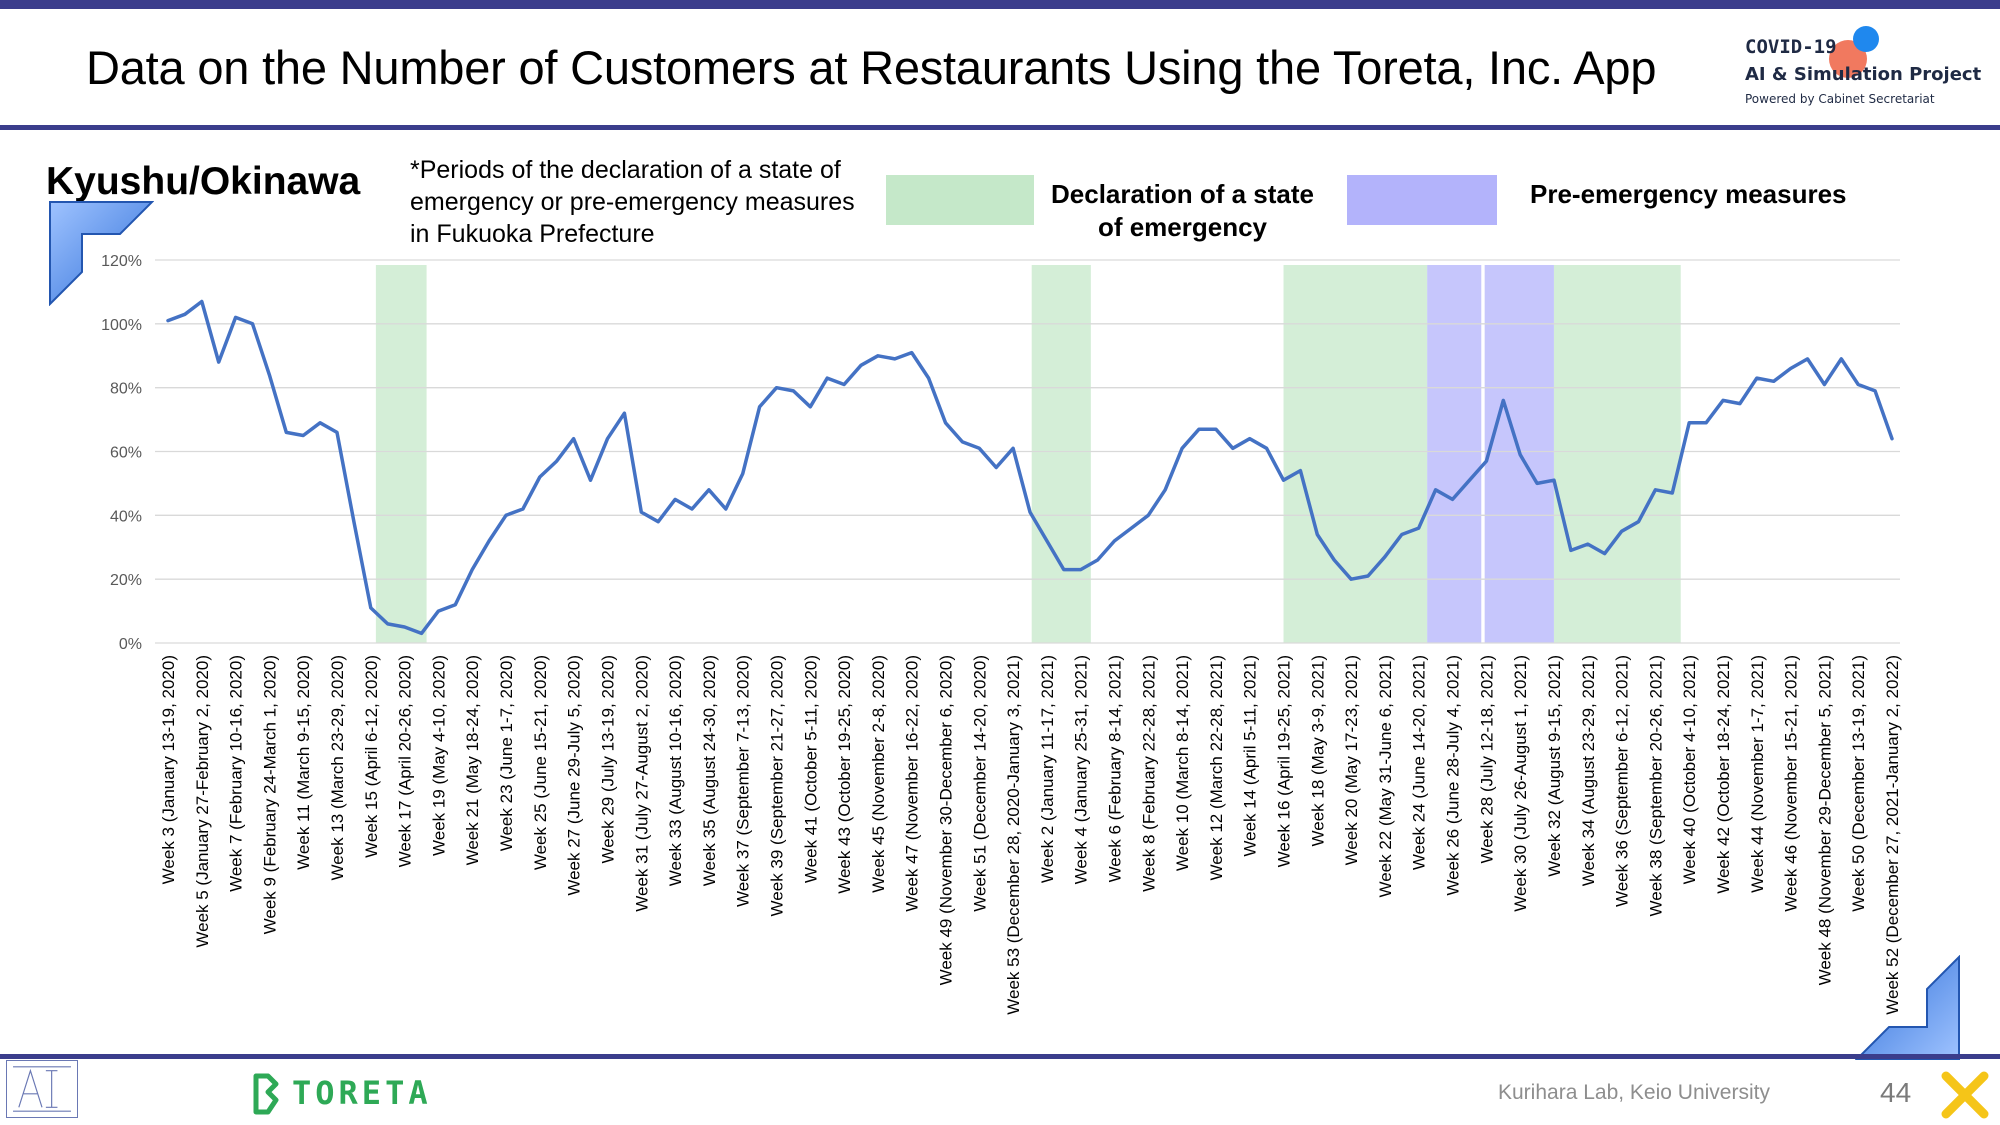 The height and width of the screenshot is (1125, 2000). Describe the element at coordinates (1000, 127) in the screenshot. I see `title-divider` at that location.